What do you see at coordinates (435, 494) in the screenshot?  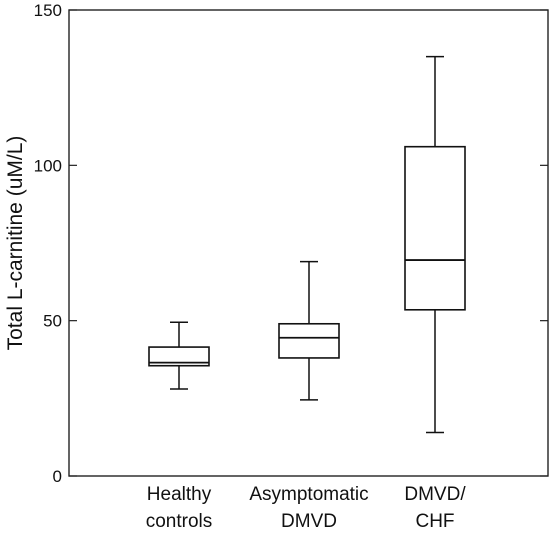 I see `category-label: DMVD/` at bounding box center [435, 494].